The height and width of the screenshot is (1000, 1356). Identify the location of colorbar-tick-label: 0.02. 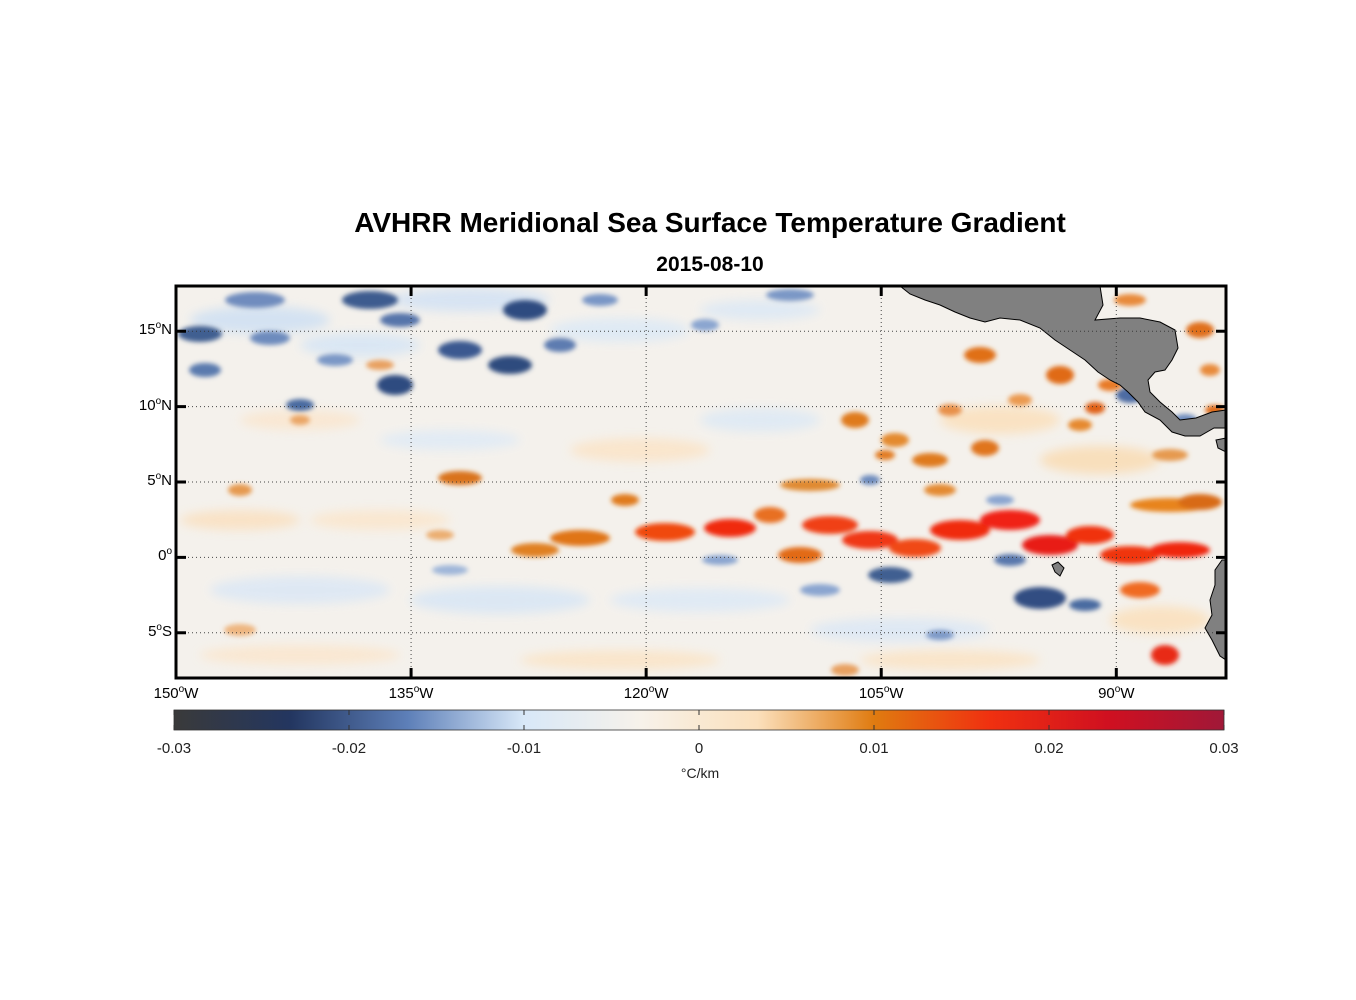
(1049, 748).